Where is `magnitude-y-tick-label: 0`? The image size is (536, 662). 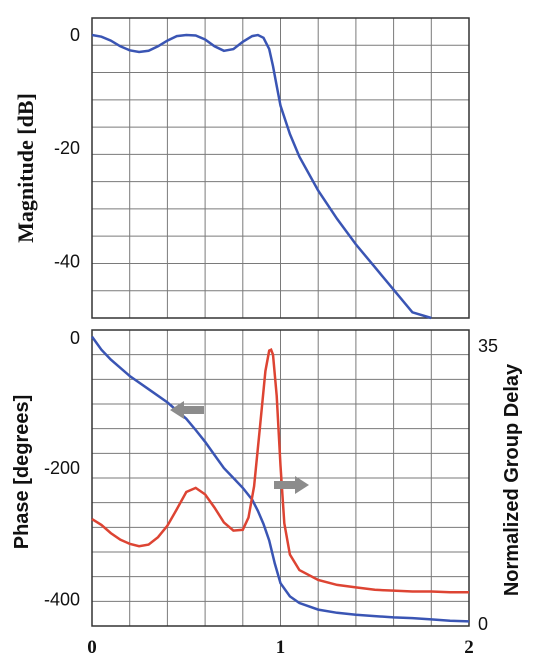
magnitude-y-tick-label: 0 is located at coordinates (75, 35).